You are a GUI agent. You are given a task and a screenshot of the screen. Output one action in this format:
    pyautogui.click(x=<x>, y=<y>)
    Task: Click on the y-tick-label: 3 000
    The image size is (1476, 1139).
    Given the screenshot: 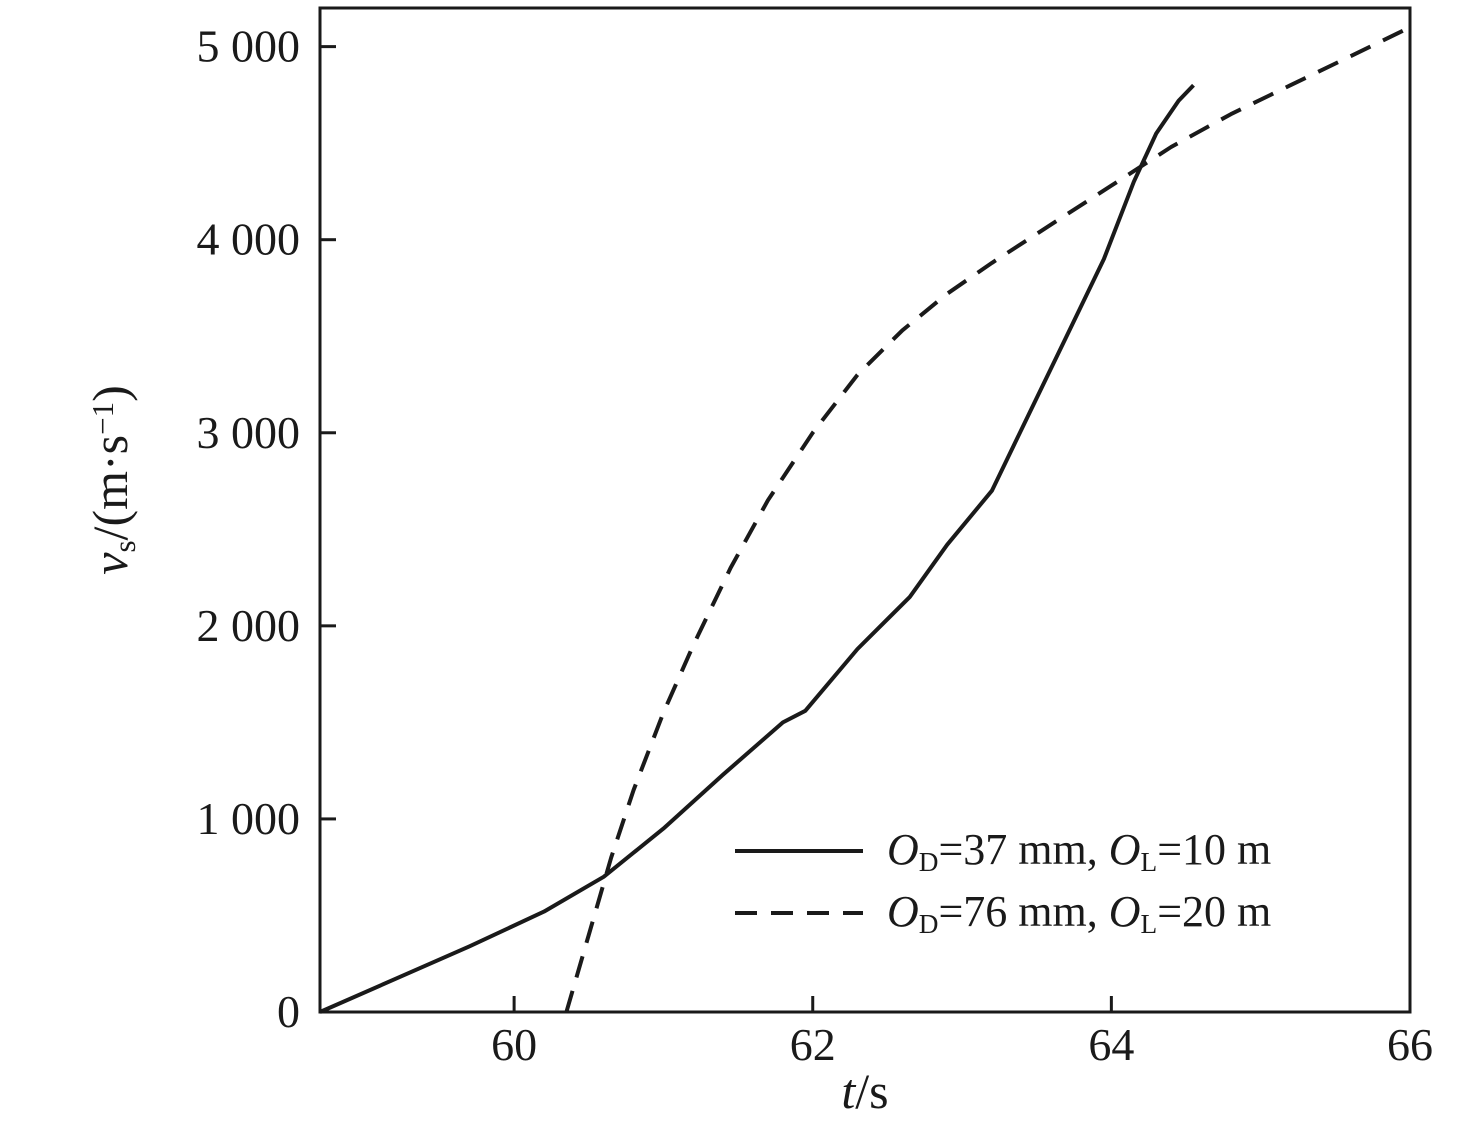 What is the action you would take?
    pyautogui.click(x=249, y=432)
    